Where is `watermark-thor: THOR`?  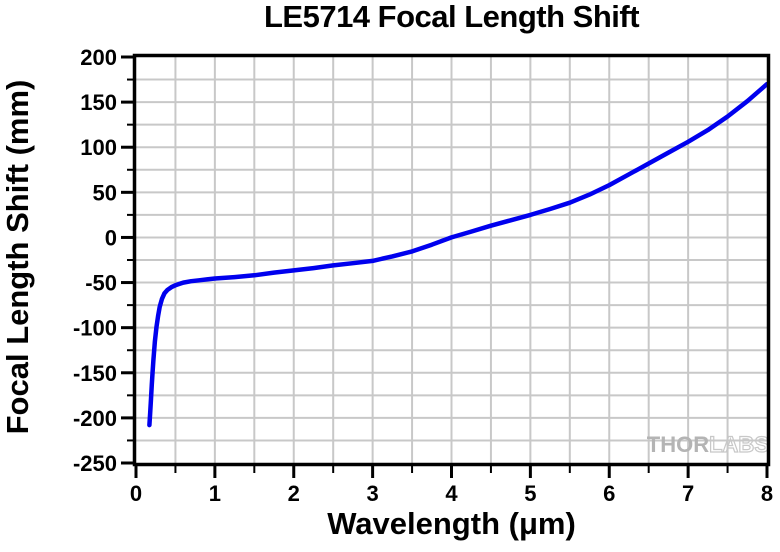 watermark-thor: THOR is located at coordinates (678, 444).